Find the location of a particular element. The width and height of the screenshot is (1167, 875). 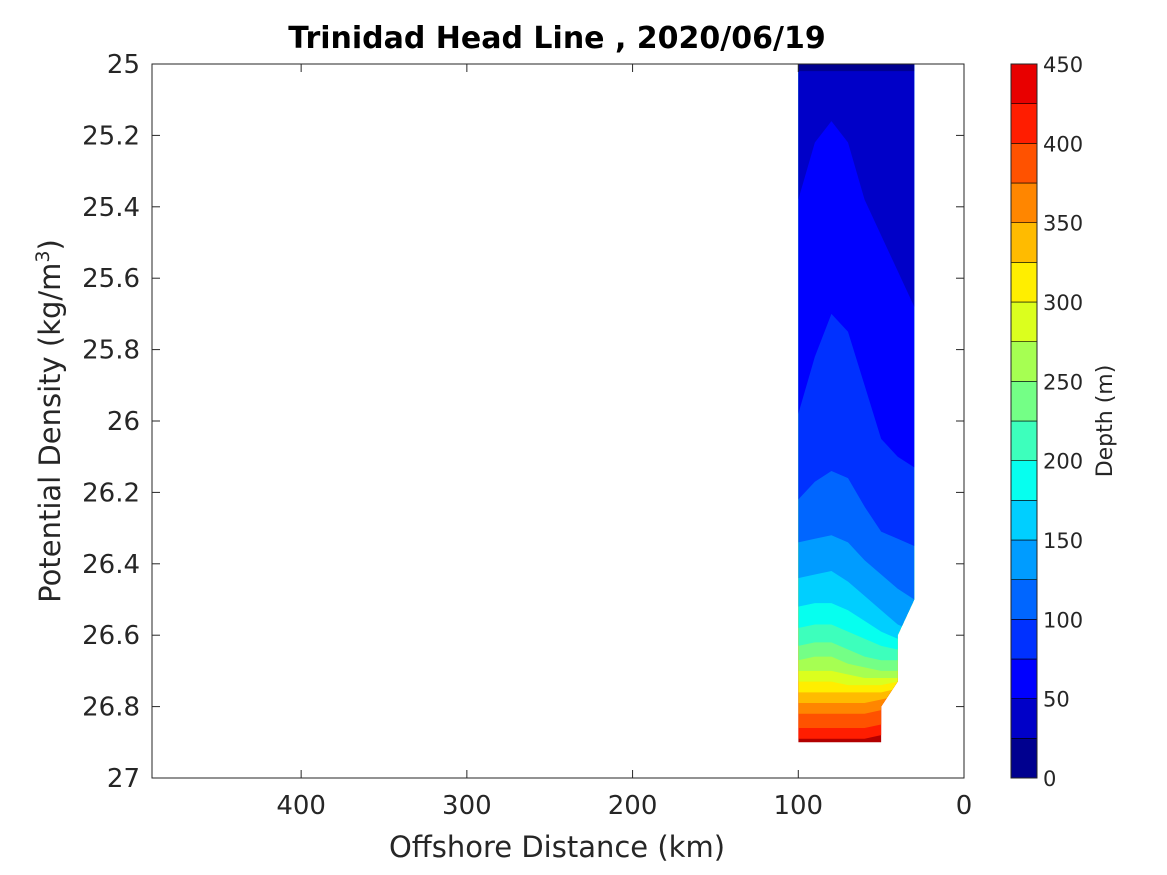

y-tick-label: 26 is located at coordinates (123, 422).